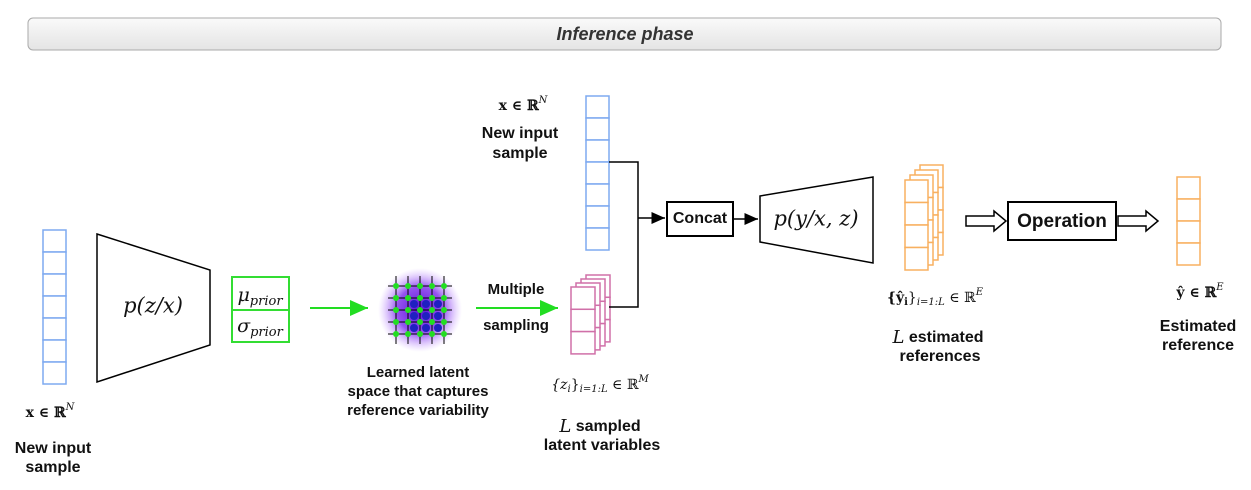 This screenshot has width=1251, height=490. Describe the element at coordinates (516, 289) in the screenshot. I see `sampling-label: Multiple` at that location.